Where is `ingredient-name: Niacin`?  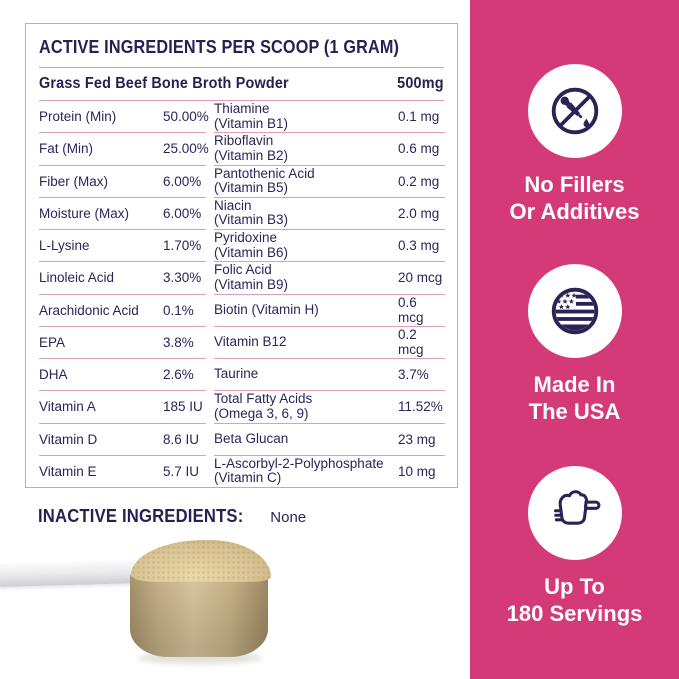 ingredient-name: Niacin is located at coordinates (233, 205).